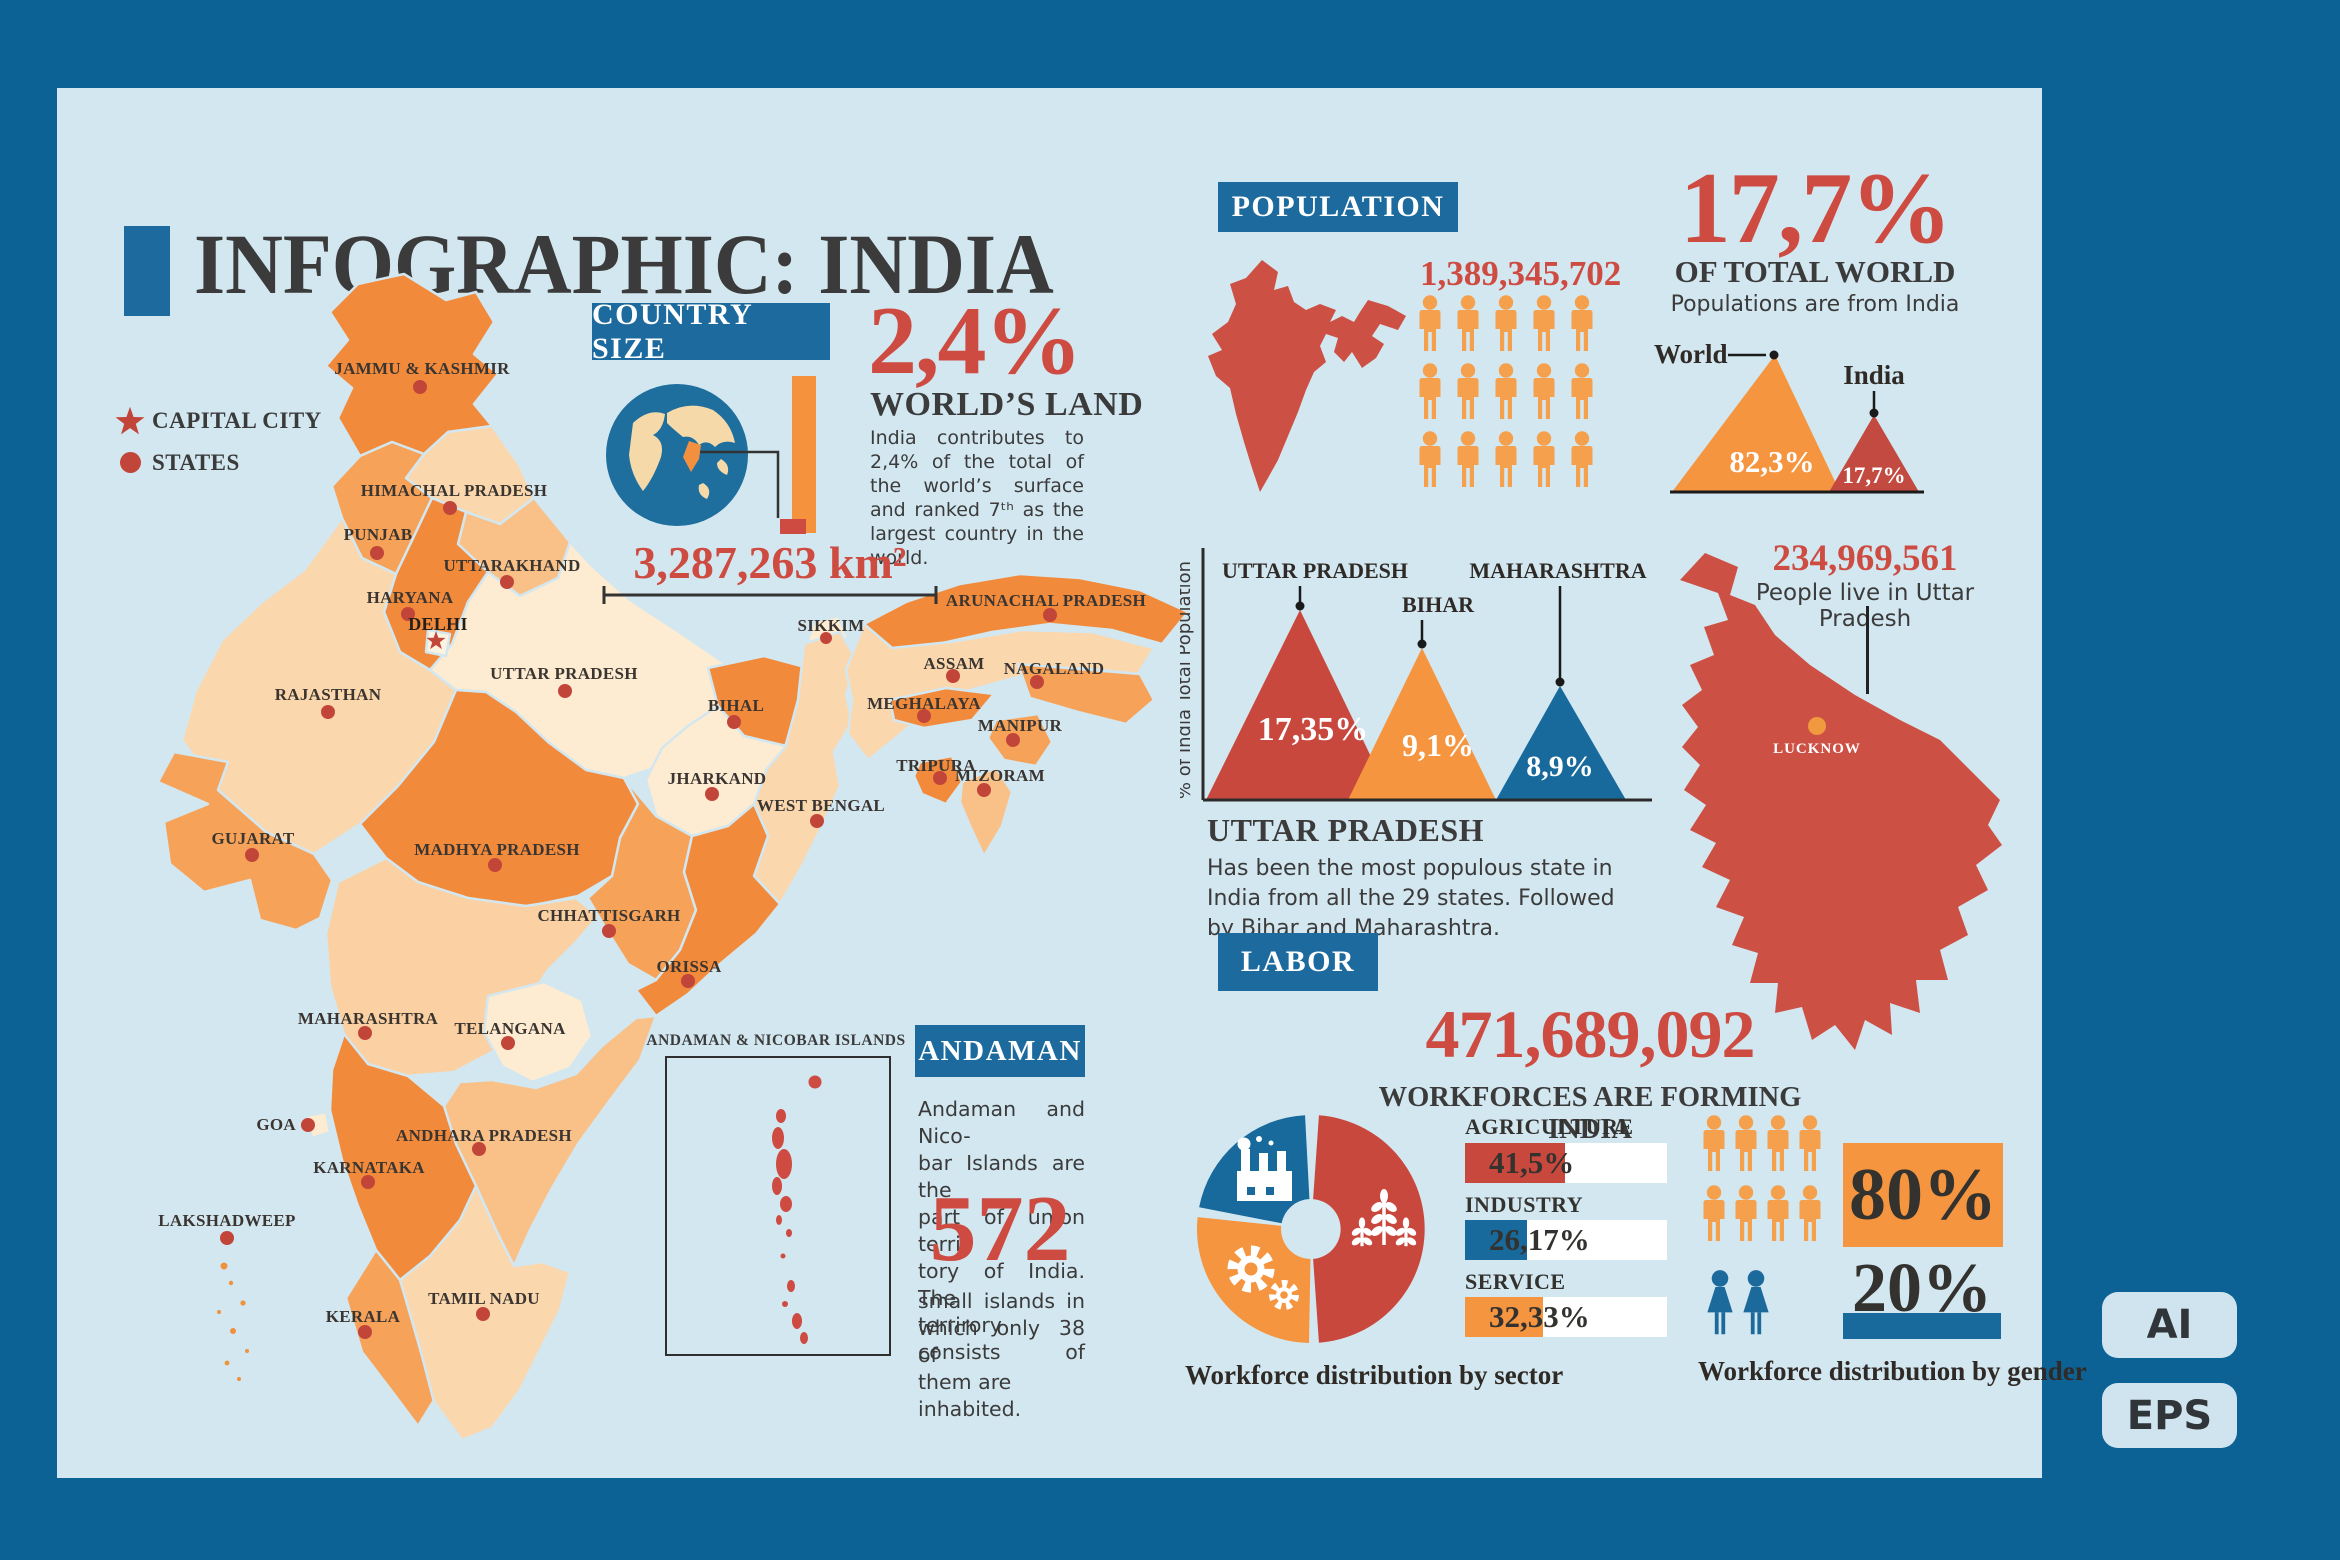  I want to click on state-mizoram, so click(986, 812).